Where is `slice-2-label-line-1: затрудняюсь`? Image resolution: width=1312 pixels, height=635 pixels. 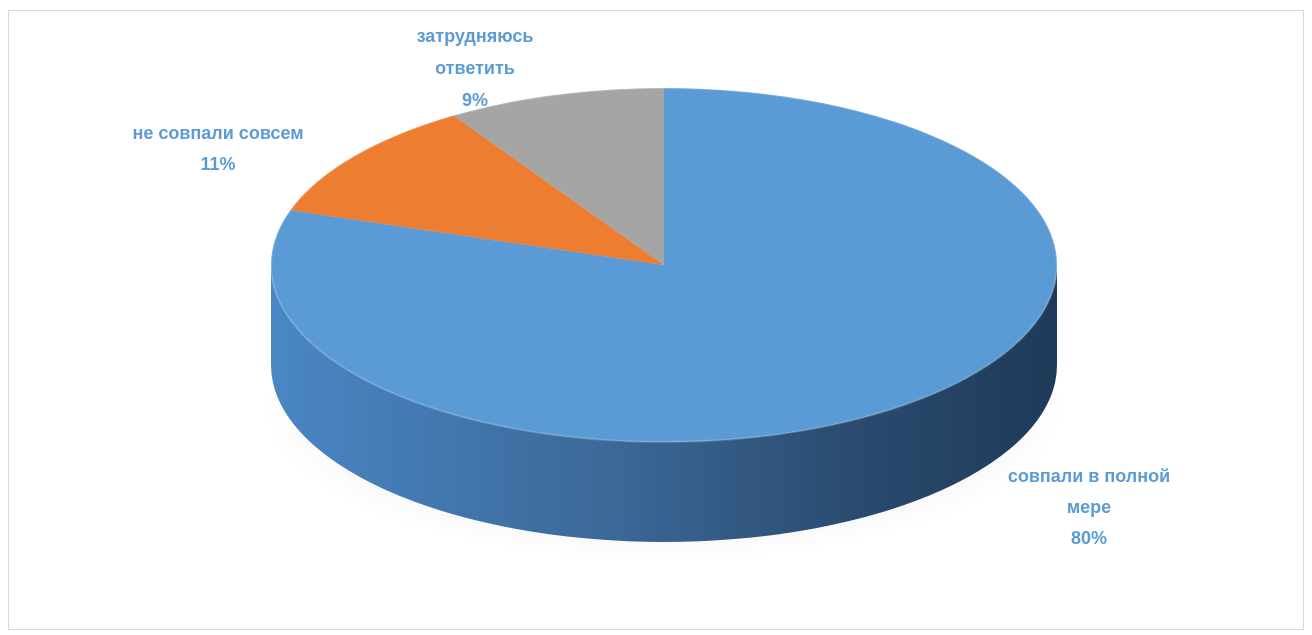 slice-2-label-line-1: затрудняюсь is located at coordinates (475, 36).